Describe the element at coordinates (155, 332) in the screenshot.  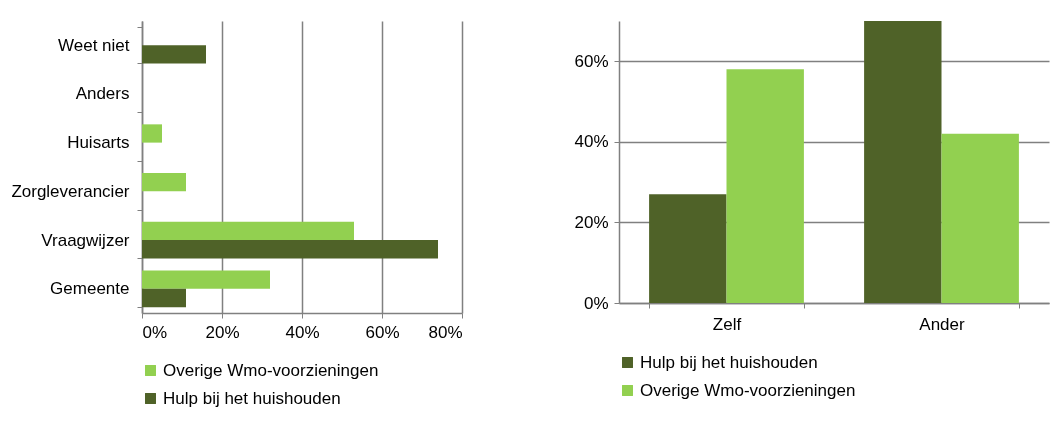
I see `x-tick-label: 0%` at that location.